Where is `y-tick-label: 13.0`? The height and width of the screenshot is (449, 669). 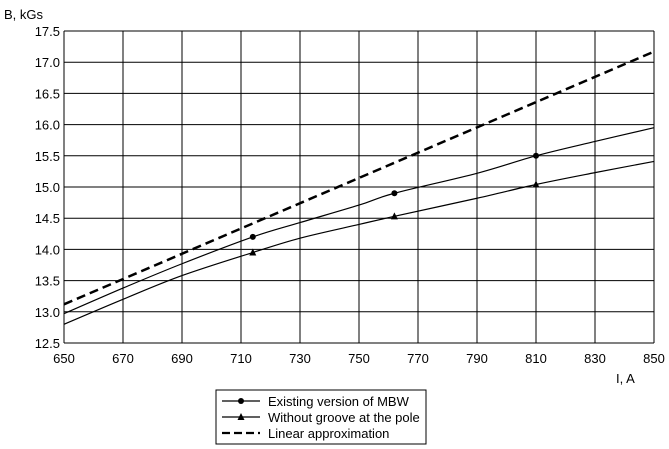 y-tick-label: 13.0 is located at coordinates (47, 312).